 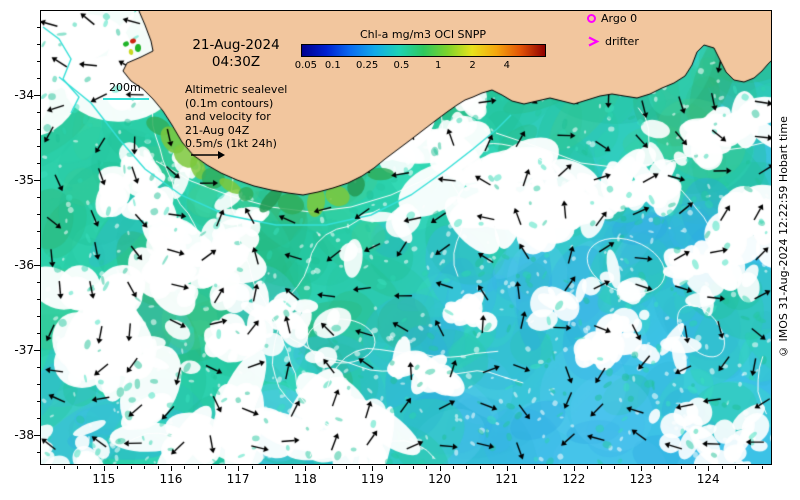 I want to click on date-label: 21-Aug-2024, so click(x=236, y=45).